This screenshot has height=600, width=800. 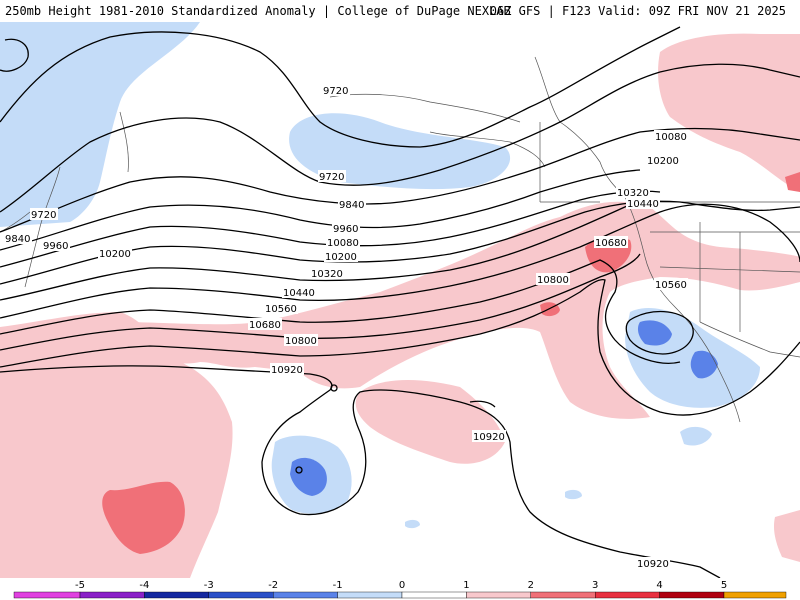 What do you see at coordinates (704, 364) in the screenshot?
I see `neg-anomaly-core-baja` at bounding box center [704, 364].